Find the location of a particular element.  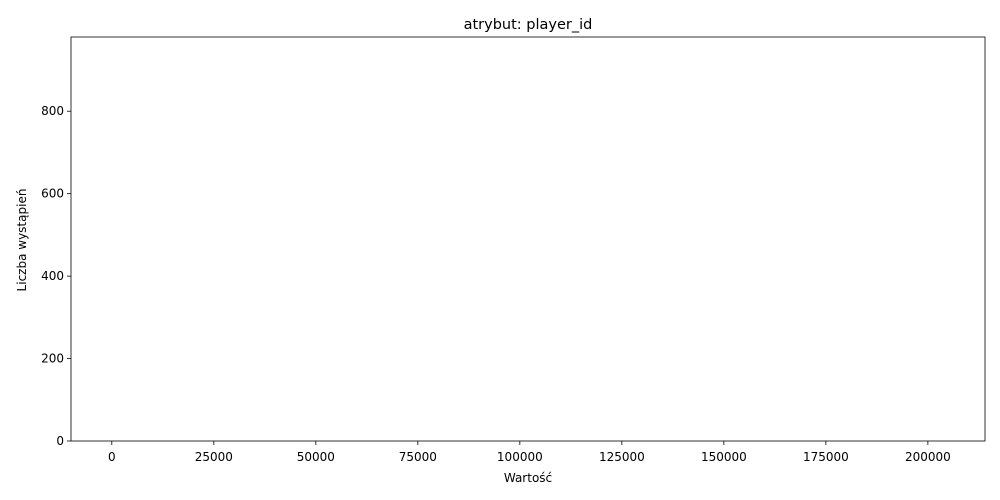

x-tick-label: 150000 is located at coordinates (724, 457).